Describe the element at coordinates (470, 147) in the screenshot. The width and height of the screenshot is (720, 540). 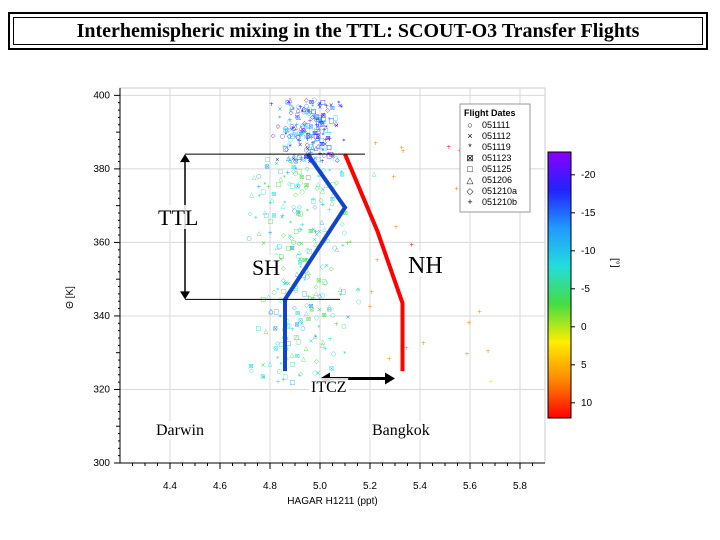
I see `legend-symbol: *` at that location.